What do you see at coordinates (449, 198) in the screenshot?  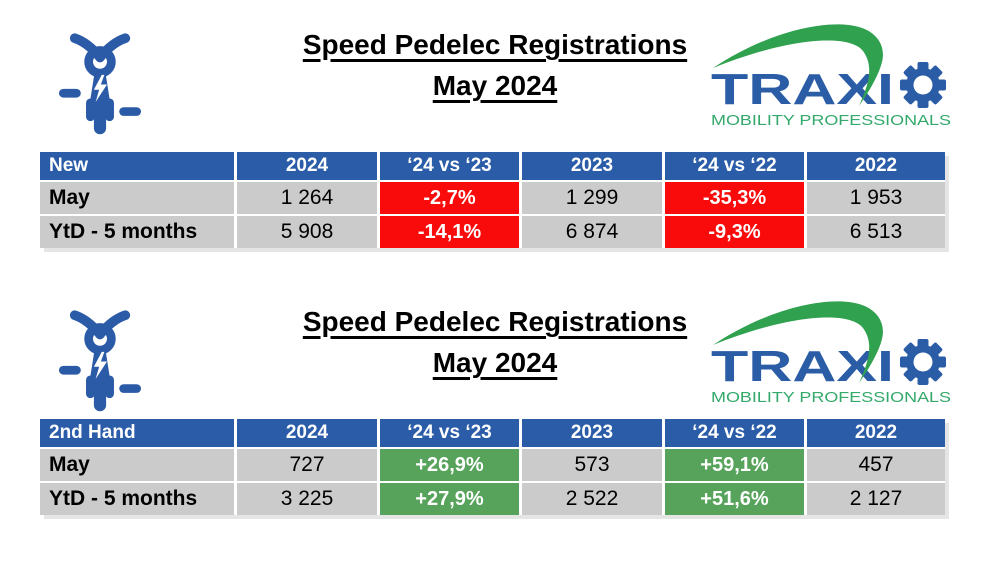 I see `delta-cell: -2,7%` at bounding box center [449, 198].